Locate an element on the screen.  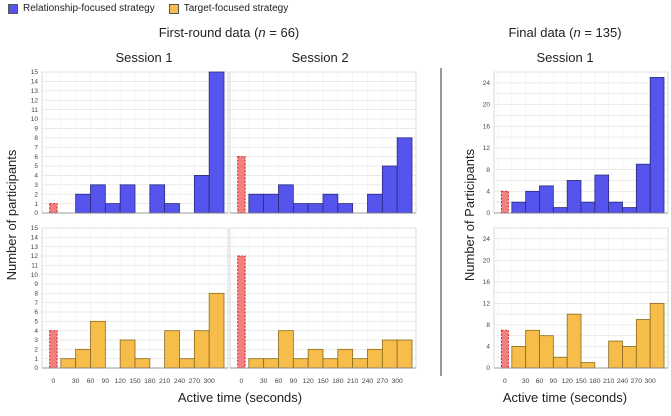
y-tick-label-0-0: 4 is located at coordinates (36, 176).